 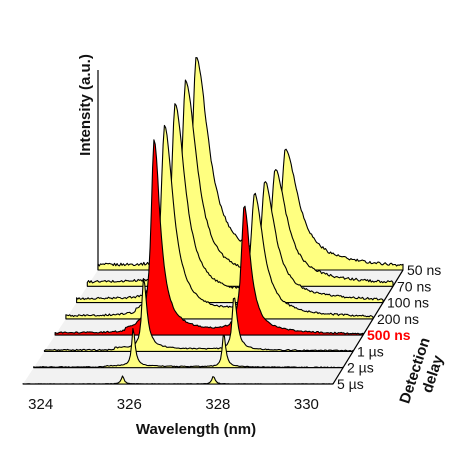 What do you see at coordinates (173, 404) in the screenshot?
I see `x-tick-labels: 324 326 328 330` at bounding box center [173, 404].